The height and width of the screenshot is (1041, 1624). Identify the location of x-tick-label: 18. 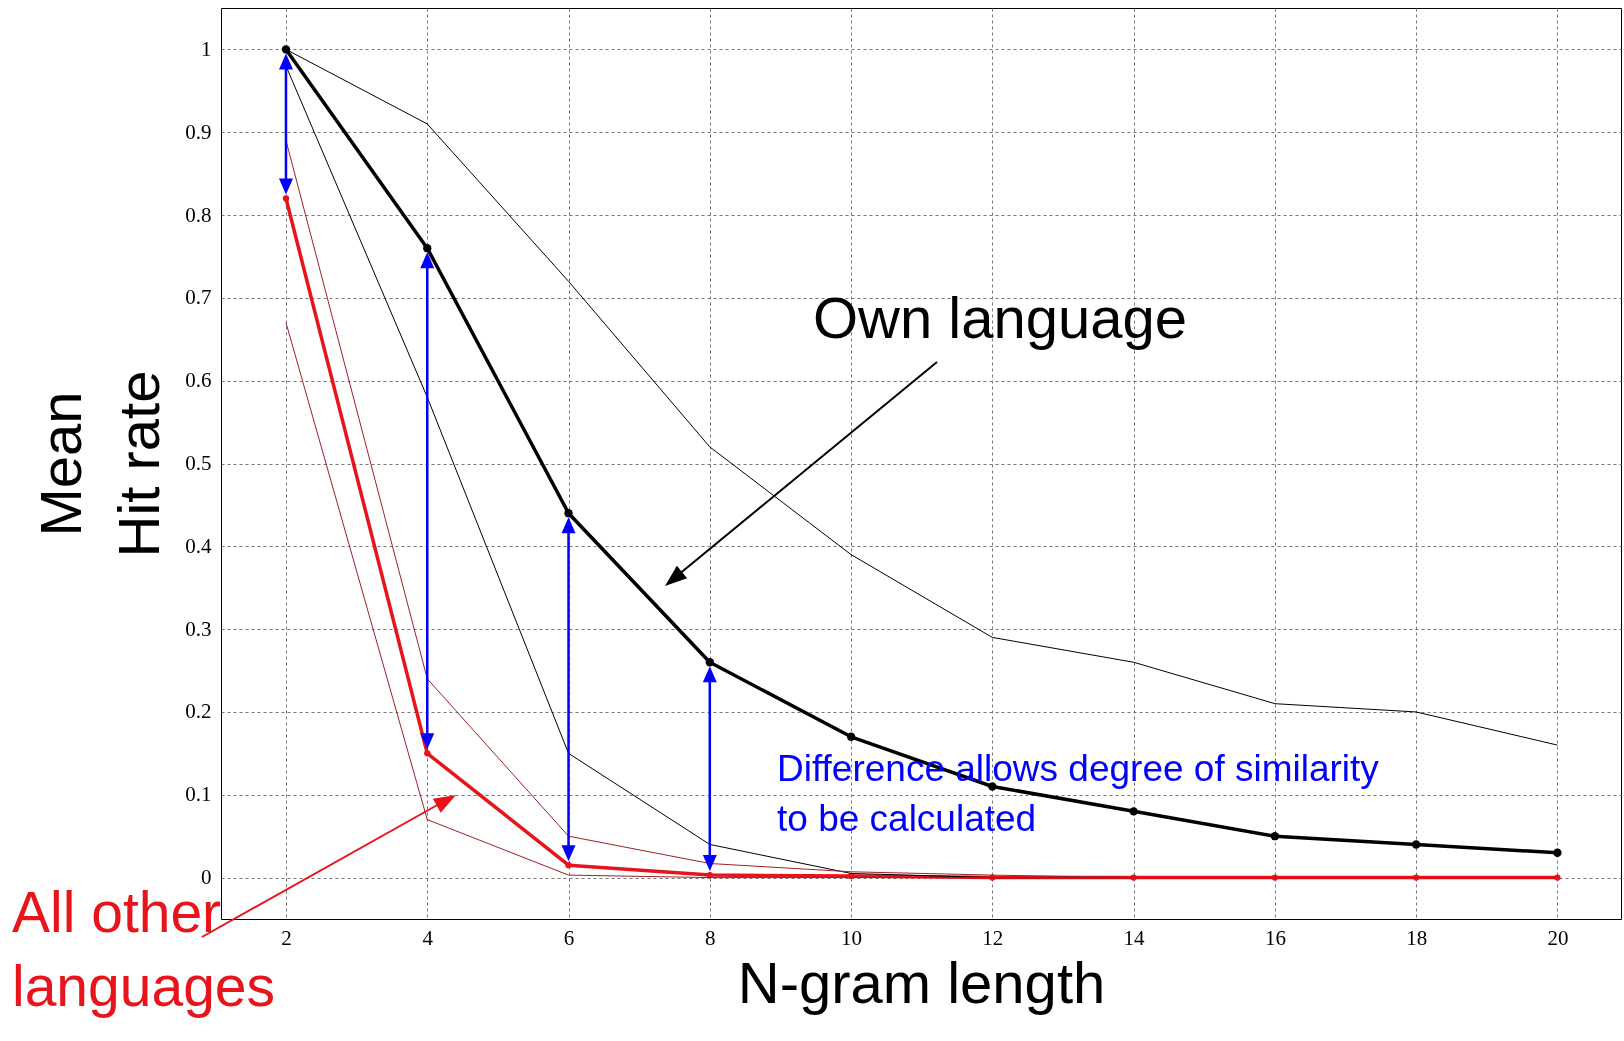
(1417, 937).